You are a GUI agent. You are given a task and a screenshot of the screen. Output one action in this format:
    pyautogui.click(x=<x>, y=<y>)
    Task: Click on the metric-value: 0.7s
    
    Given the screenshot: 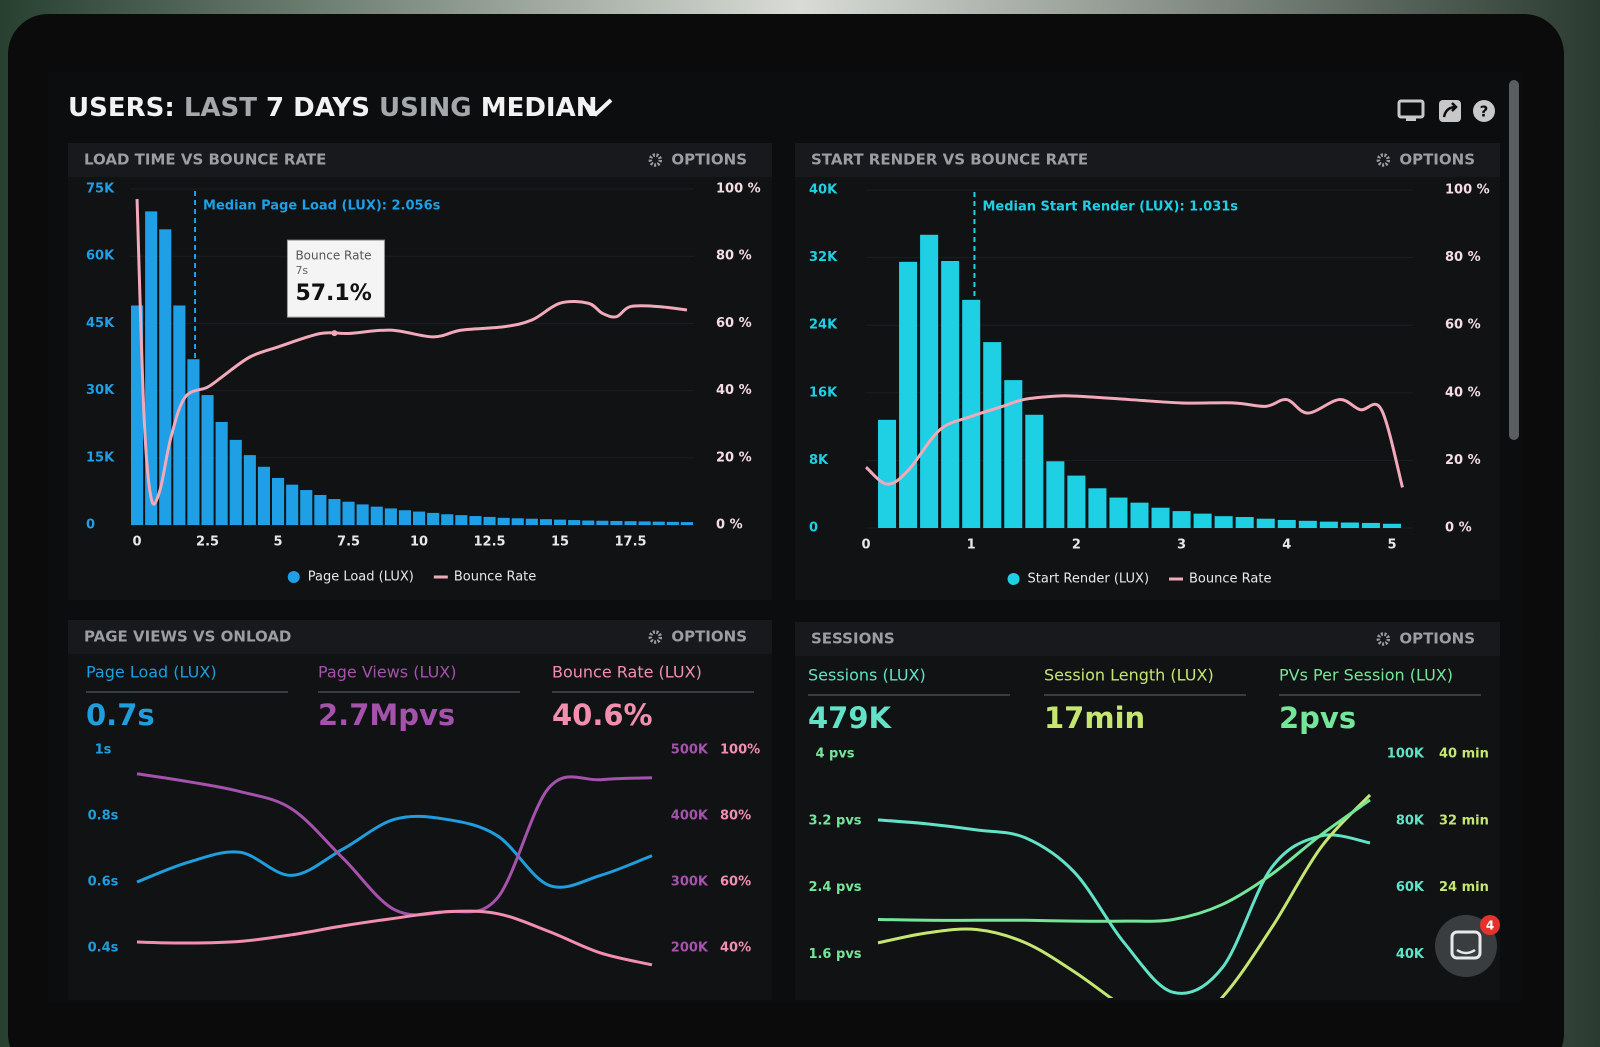 What is the action you would take?
    pyautogui.click(x=120, y=715)
    